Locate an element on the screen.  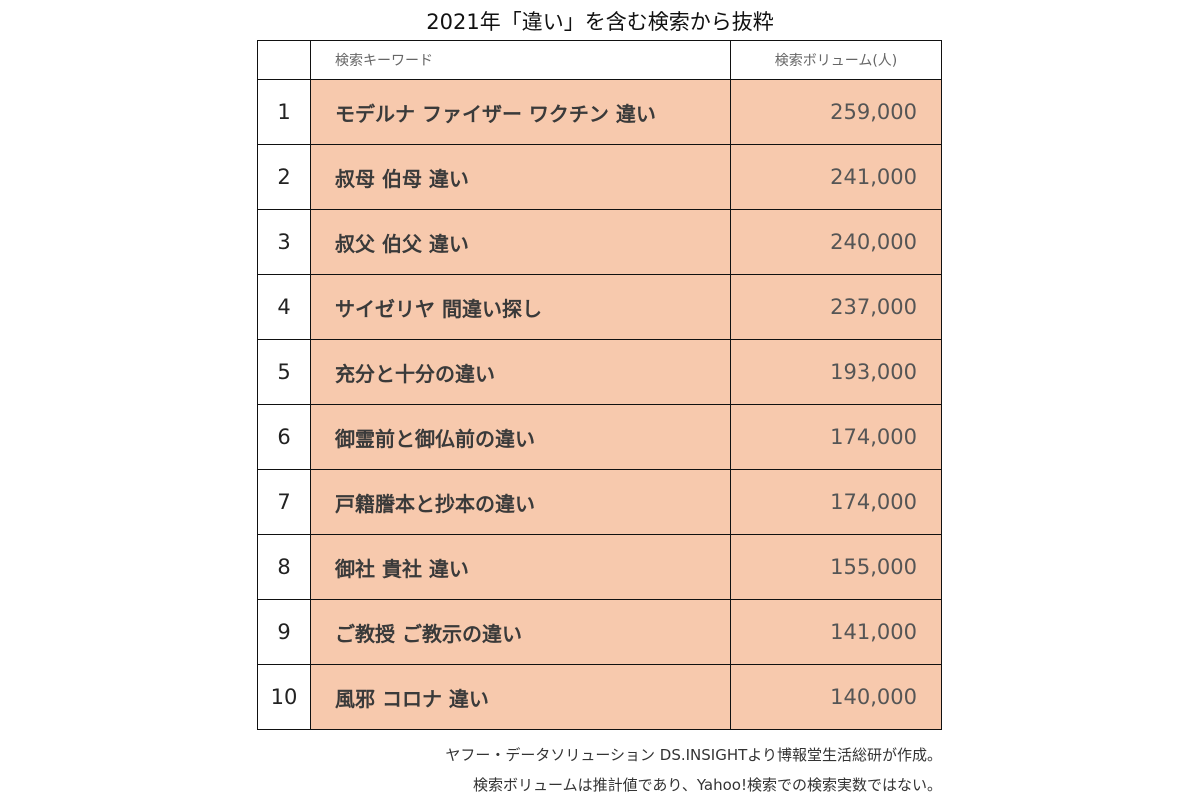
table-header-row: 検索キーワード 検索ボリューム(人) is located at coordinates (599, 60).